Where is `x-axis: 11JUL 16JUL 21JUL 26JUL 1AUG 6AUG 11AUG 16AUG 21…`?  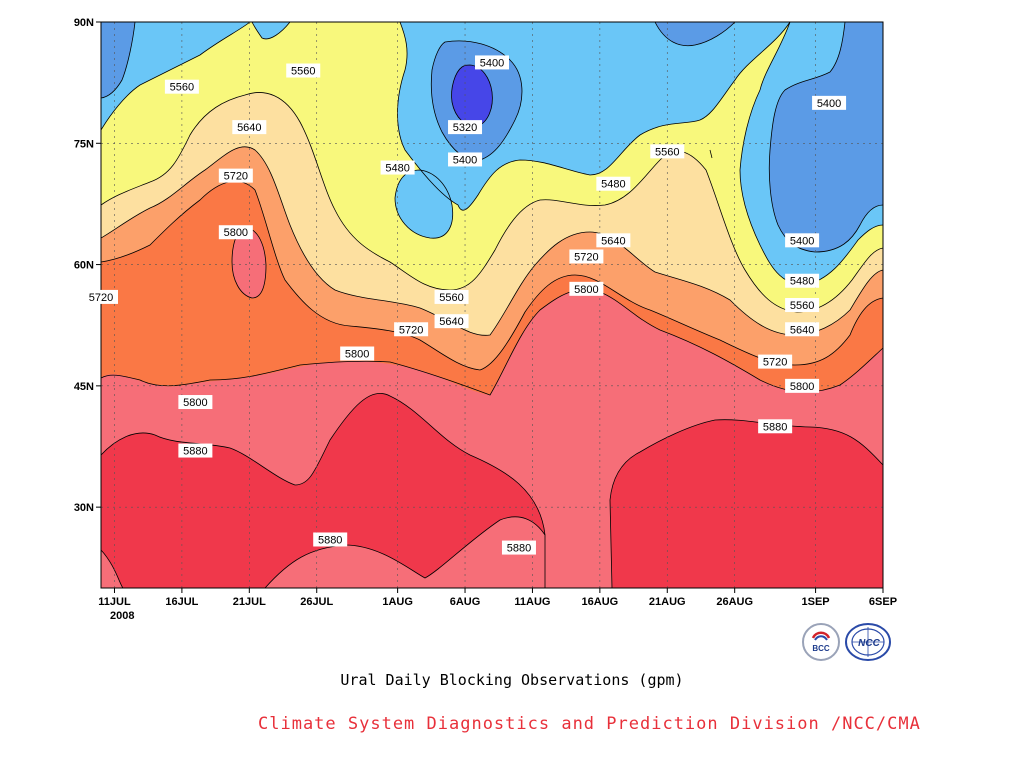 x-axis: 11JUL 16JUL 21JUL 26JUL 1AUG 6AUG 11AUG 16AUG 21… is located at coordinates (497, 598).